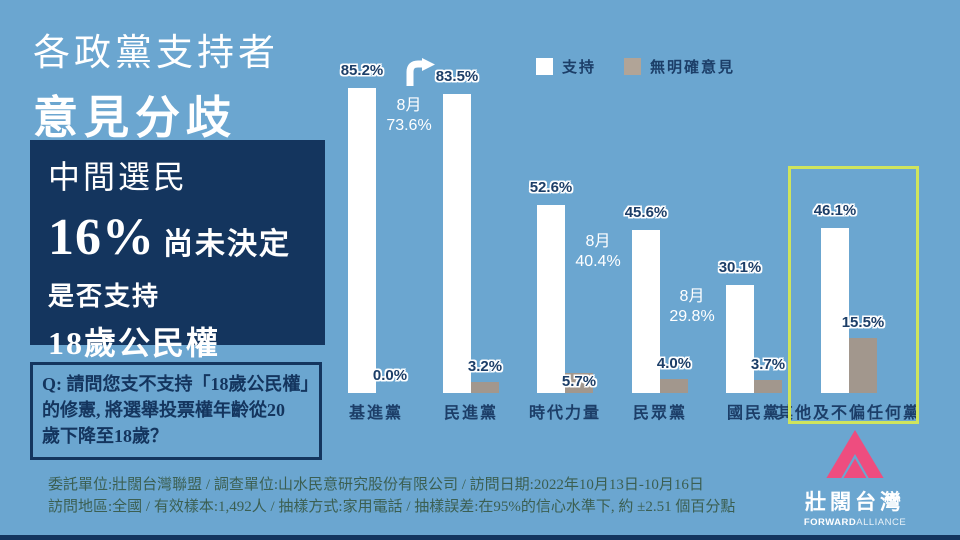 The image size is (960, 540). Describe the element at coordinates (180, 384) in the screenshot. I see `survey-question-line: Q: 請問您支不支持「18歲公民權」` at that location.